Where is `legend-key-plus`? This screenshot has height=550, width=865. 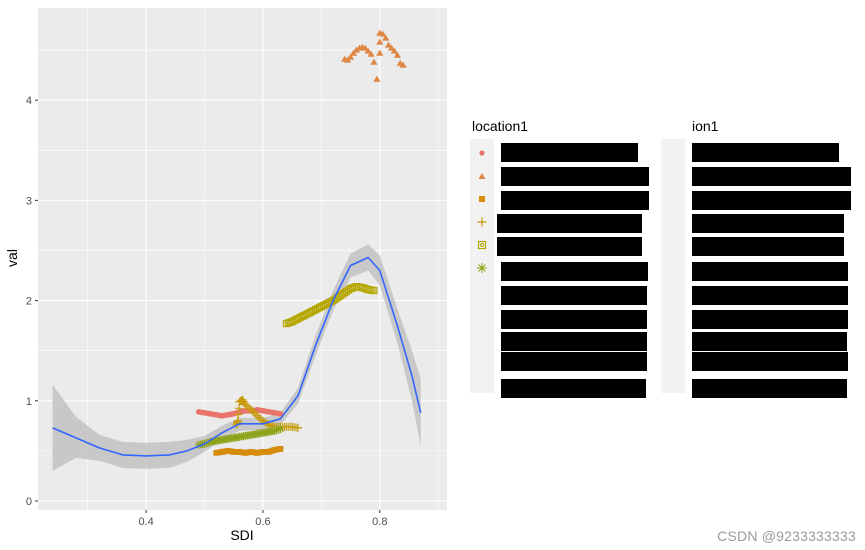
legend-key-plus is located at coordinates (482, 222).